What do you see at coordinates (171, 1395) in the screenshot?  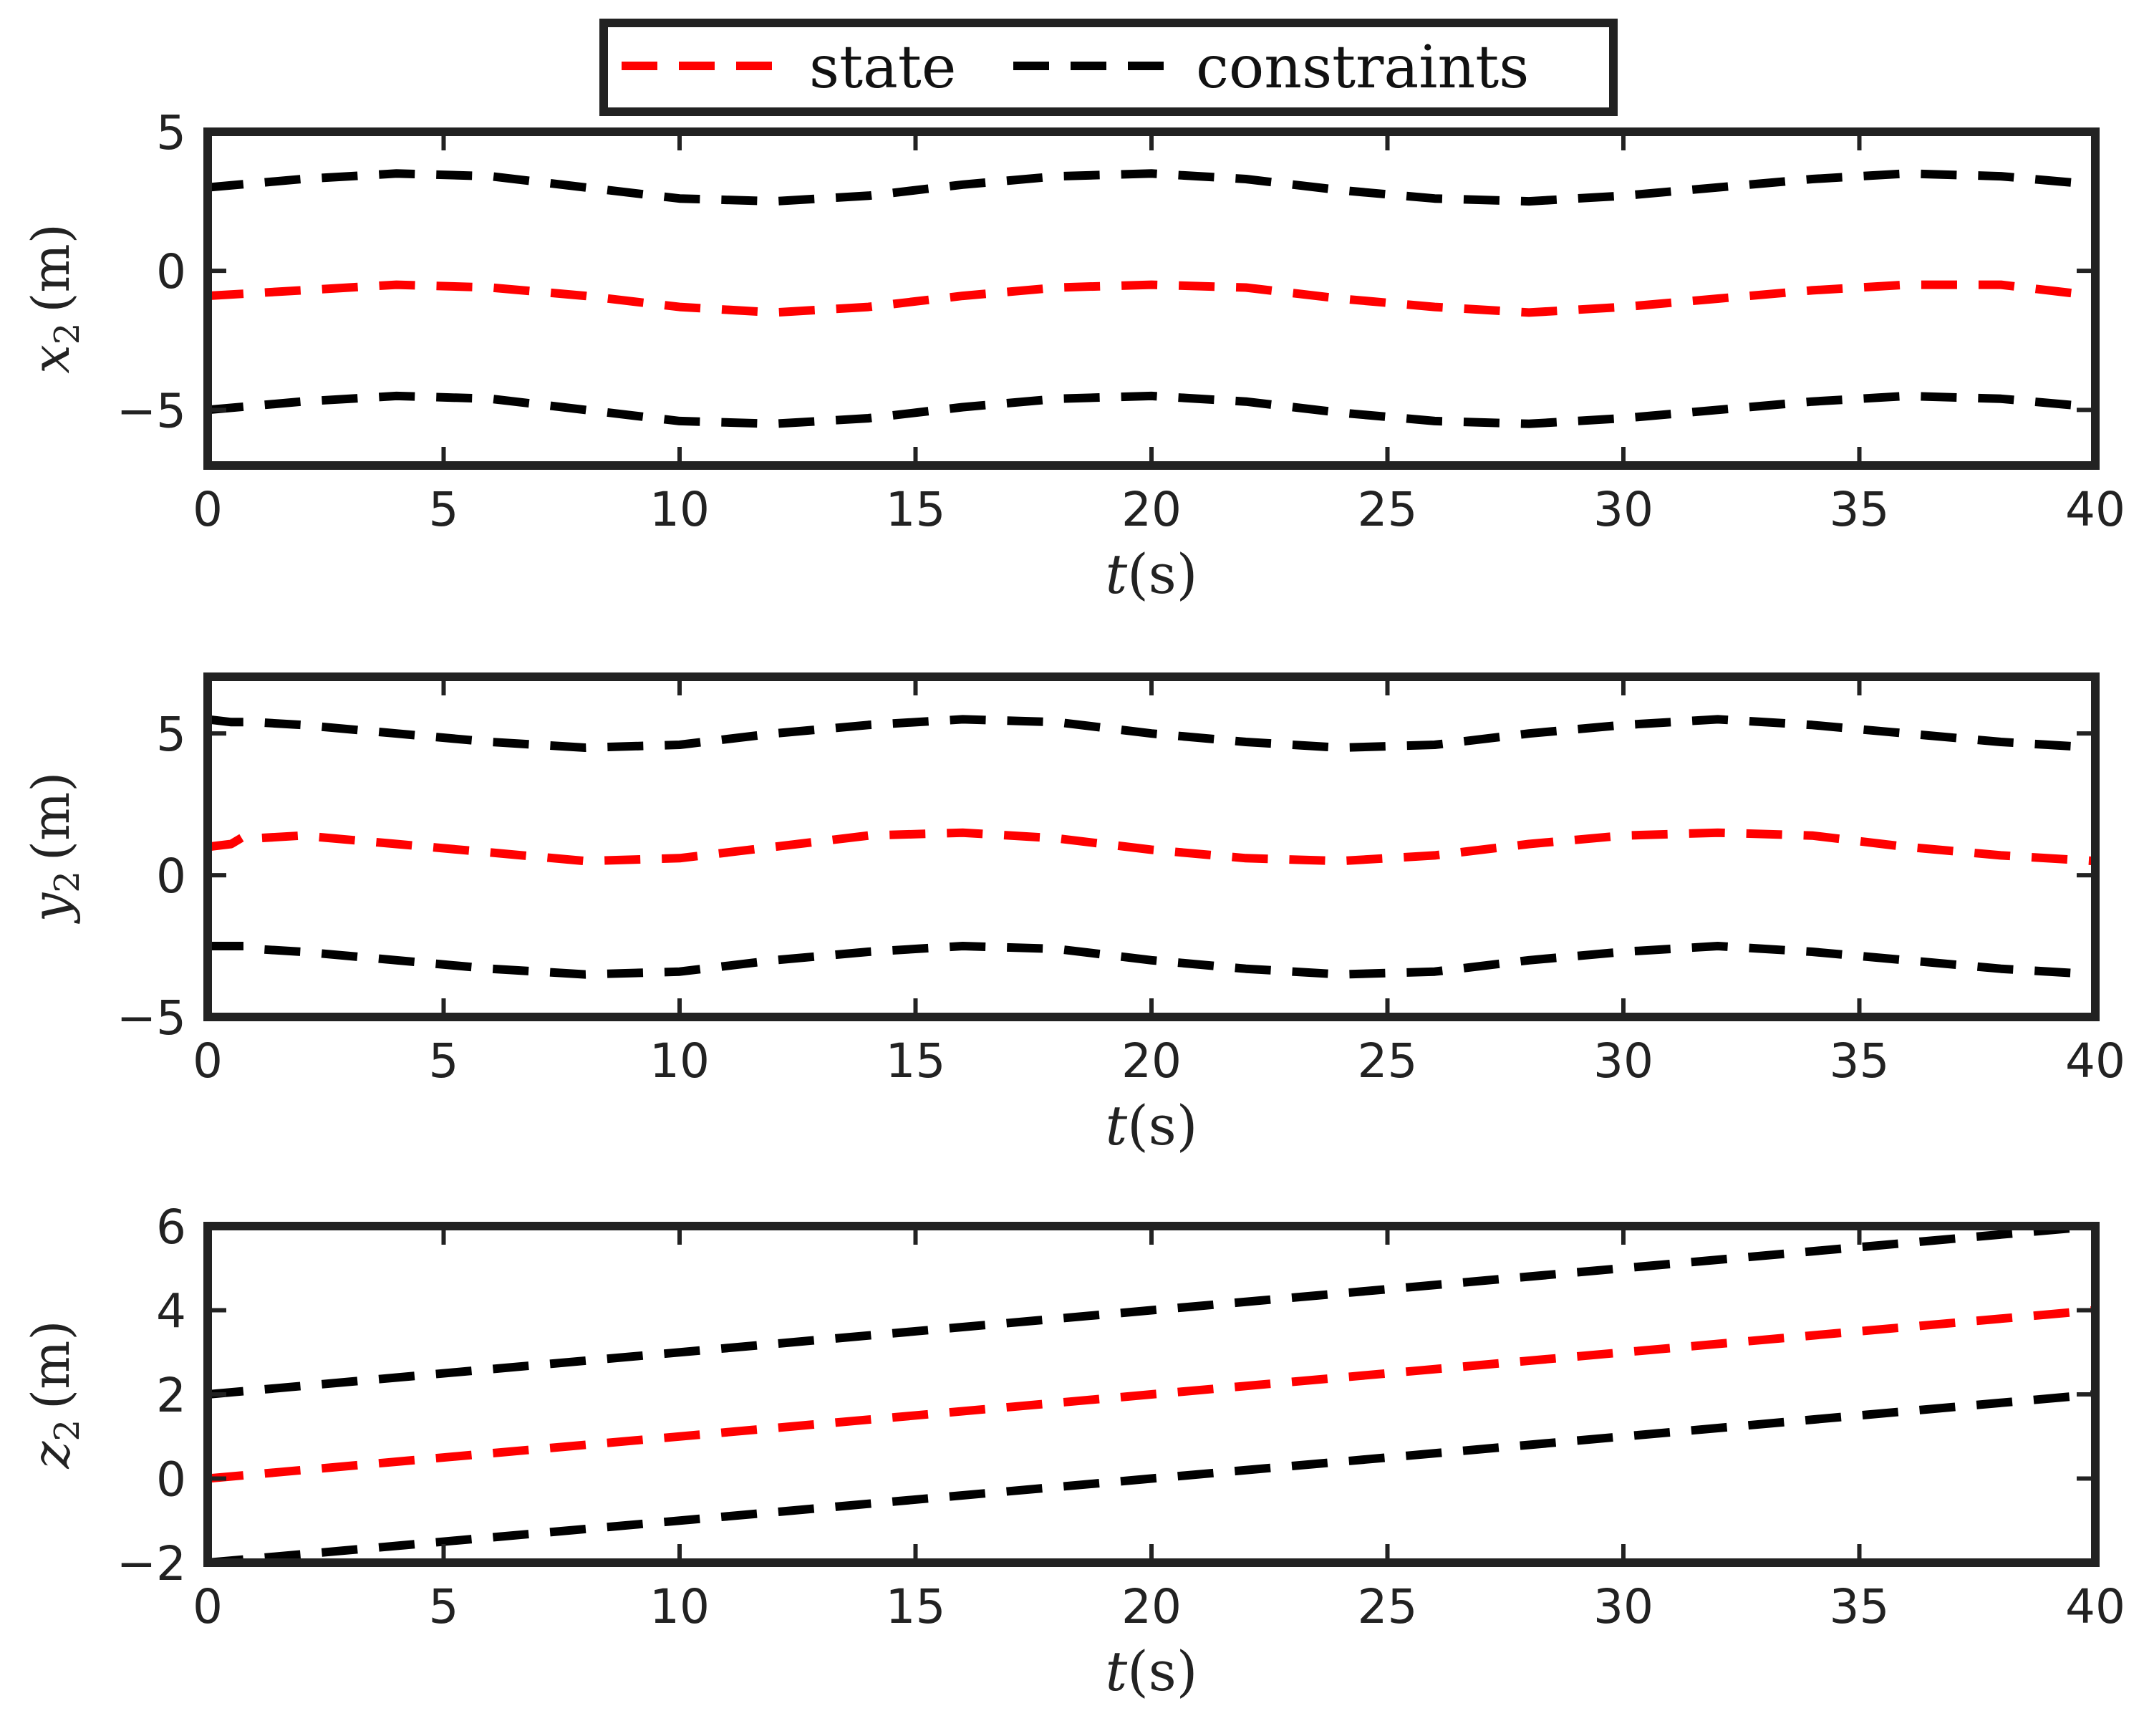 I see `y-tick-label: 2` at bounding box center [171, 1395].